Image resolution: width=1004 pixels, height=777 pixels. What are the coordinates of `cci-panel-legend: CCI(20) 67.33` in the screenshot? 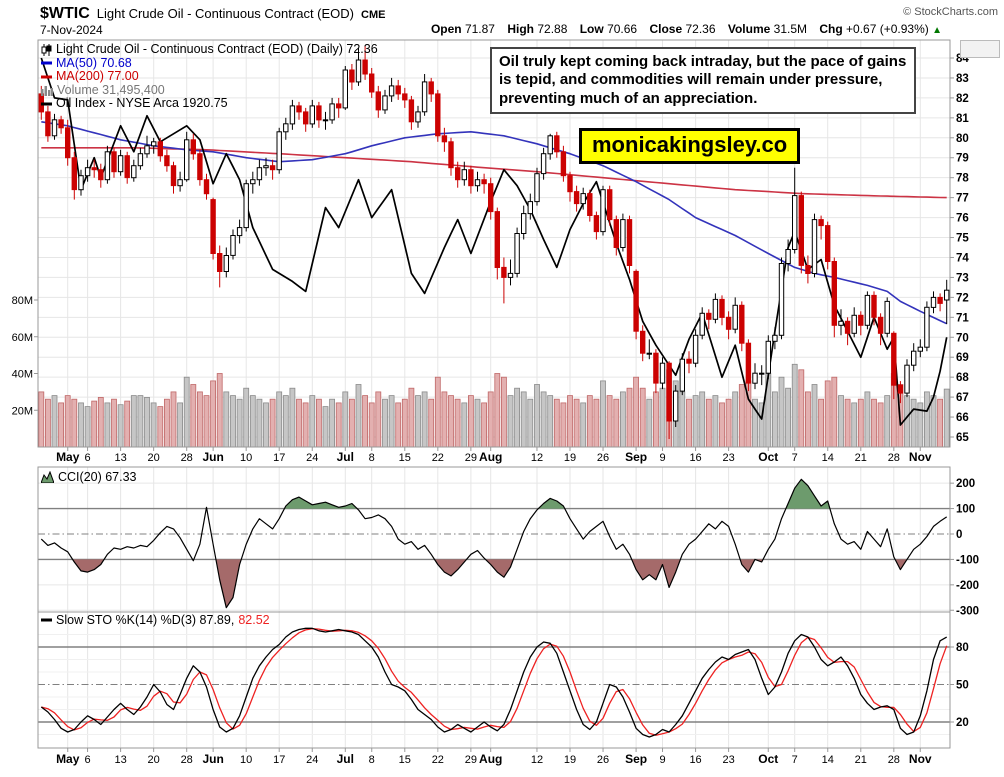 It's located at (89, 477).